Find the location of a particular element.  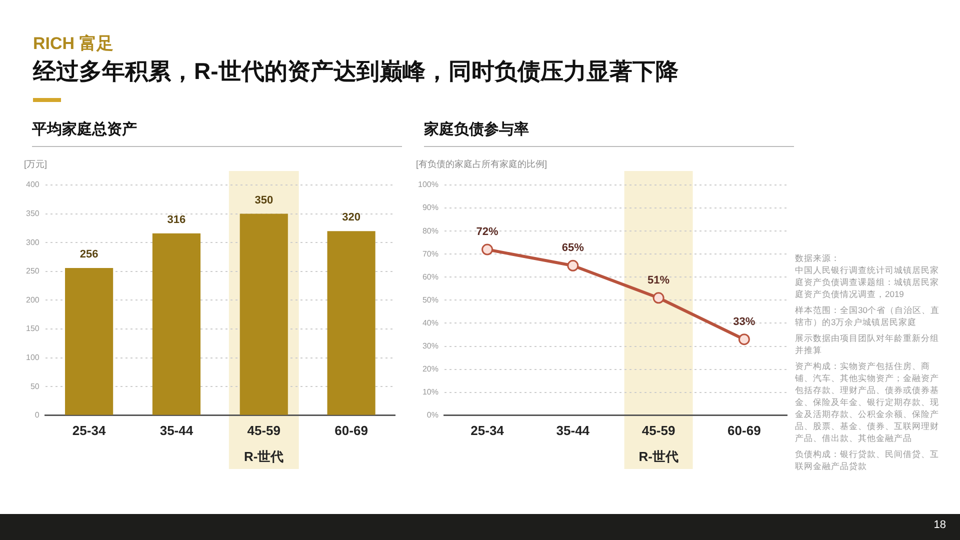

y-tick-label: 70% is located at coordinates (430, 253).